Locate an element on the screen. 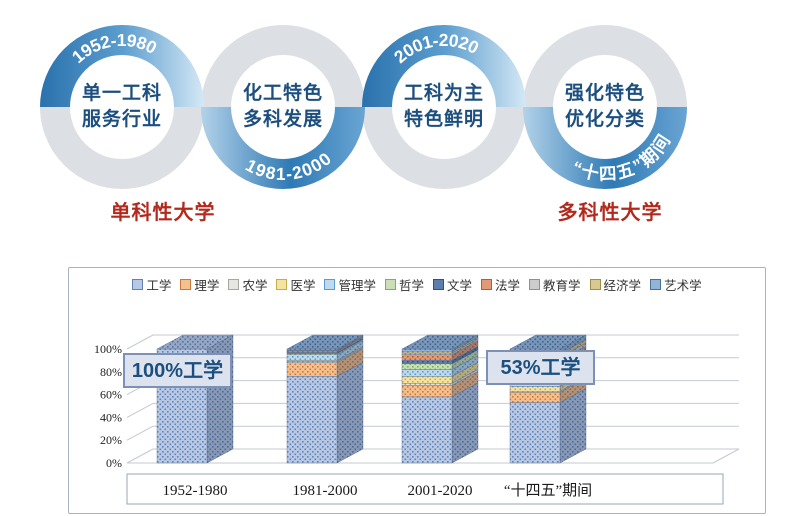 The width and height of the screenshot is (798, 516). legend-item-经济学: 经济学 is located at coordinates (615, 284).